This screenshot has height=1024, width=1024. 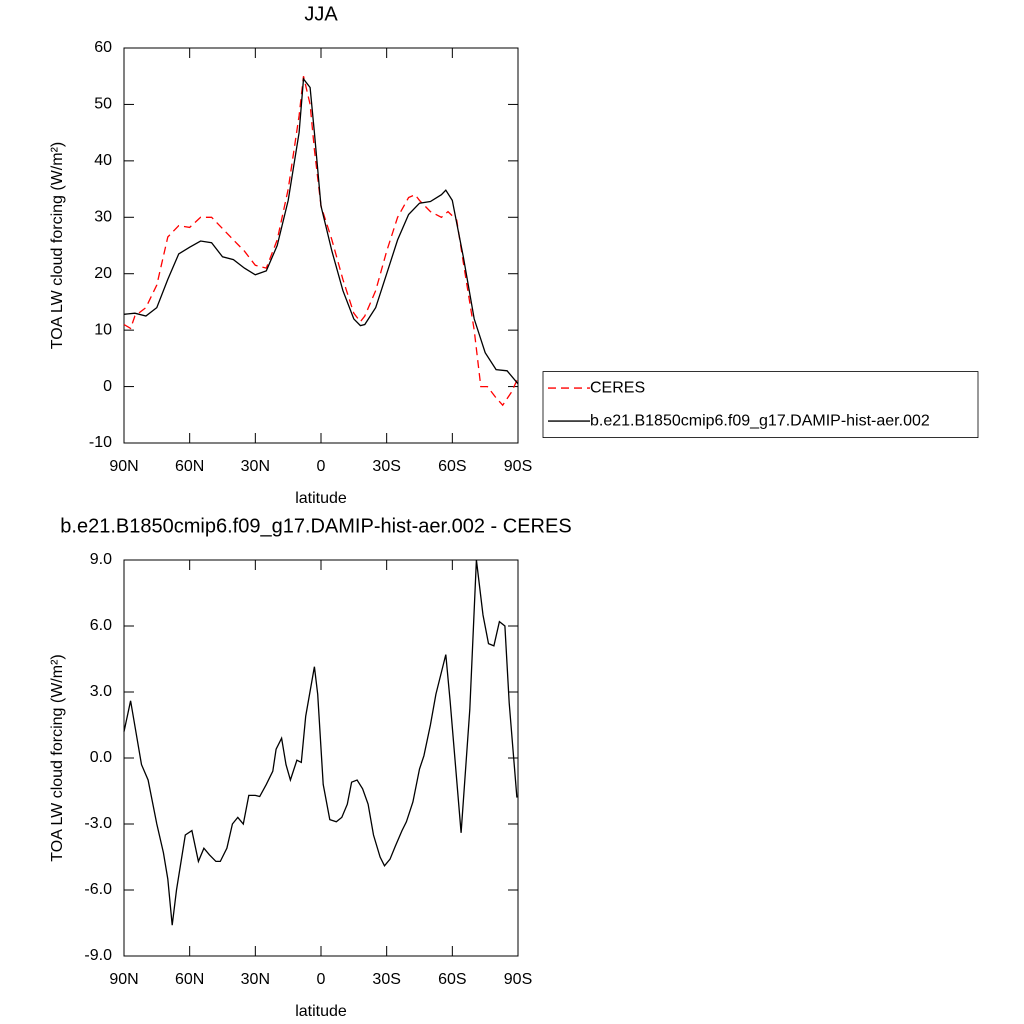 I want to click on y-tick-label: 30, so click(x=103, y=217).